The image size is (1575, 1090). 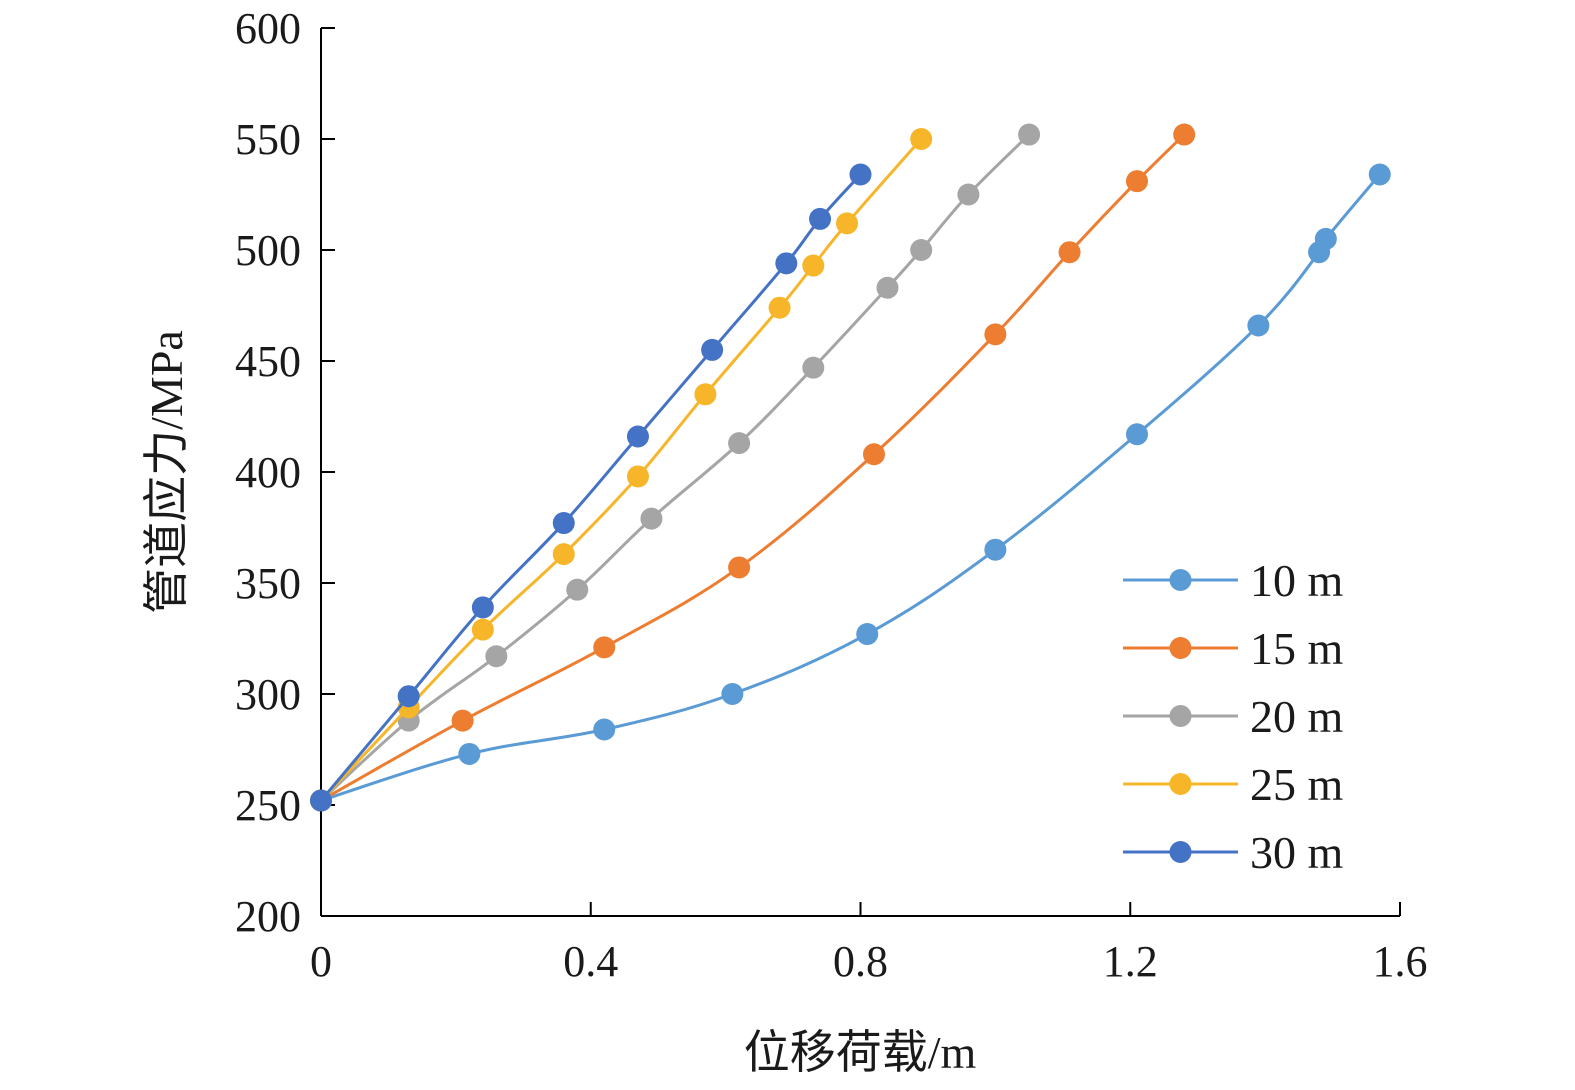 I want to click on y-tick-label: 250, so click(x=268, y=805).